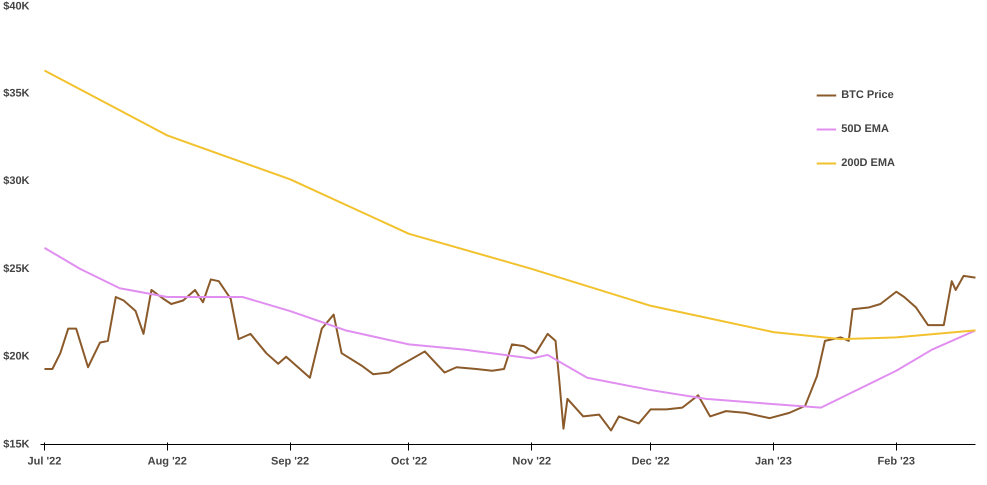 This screenshot has width=987, height=485. I want to click on x-tick-label: Nov '22, so click(532, 462).